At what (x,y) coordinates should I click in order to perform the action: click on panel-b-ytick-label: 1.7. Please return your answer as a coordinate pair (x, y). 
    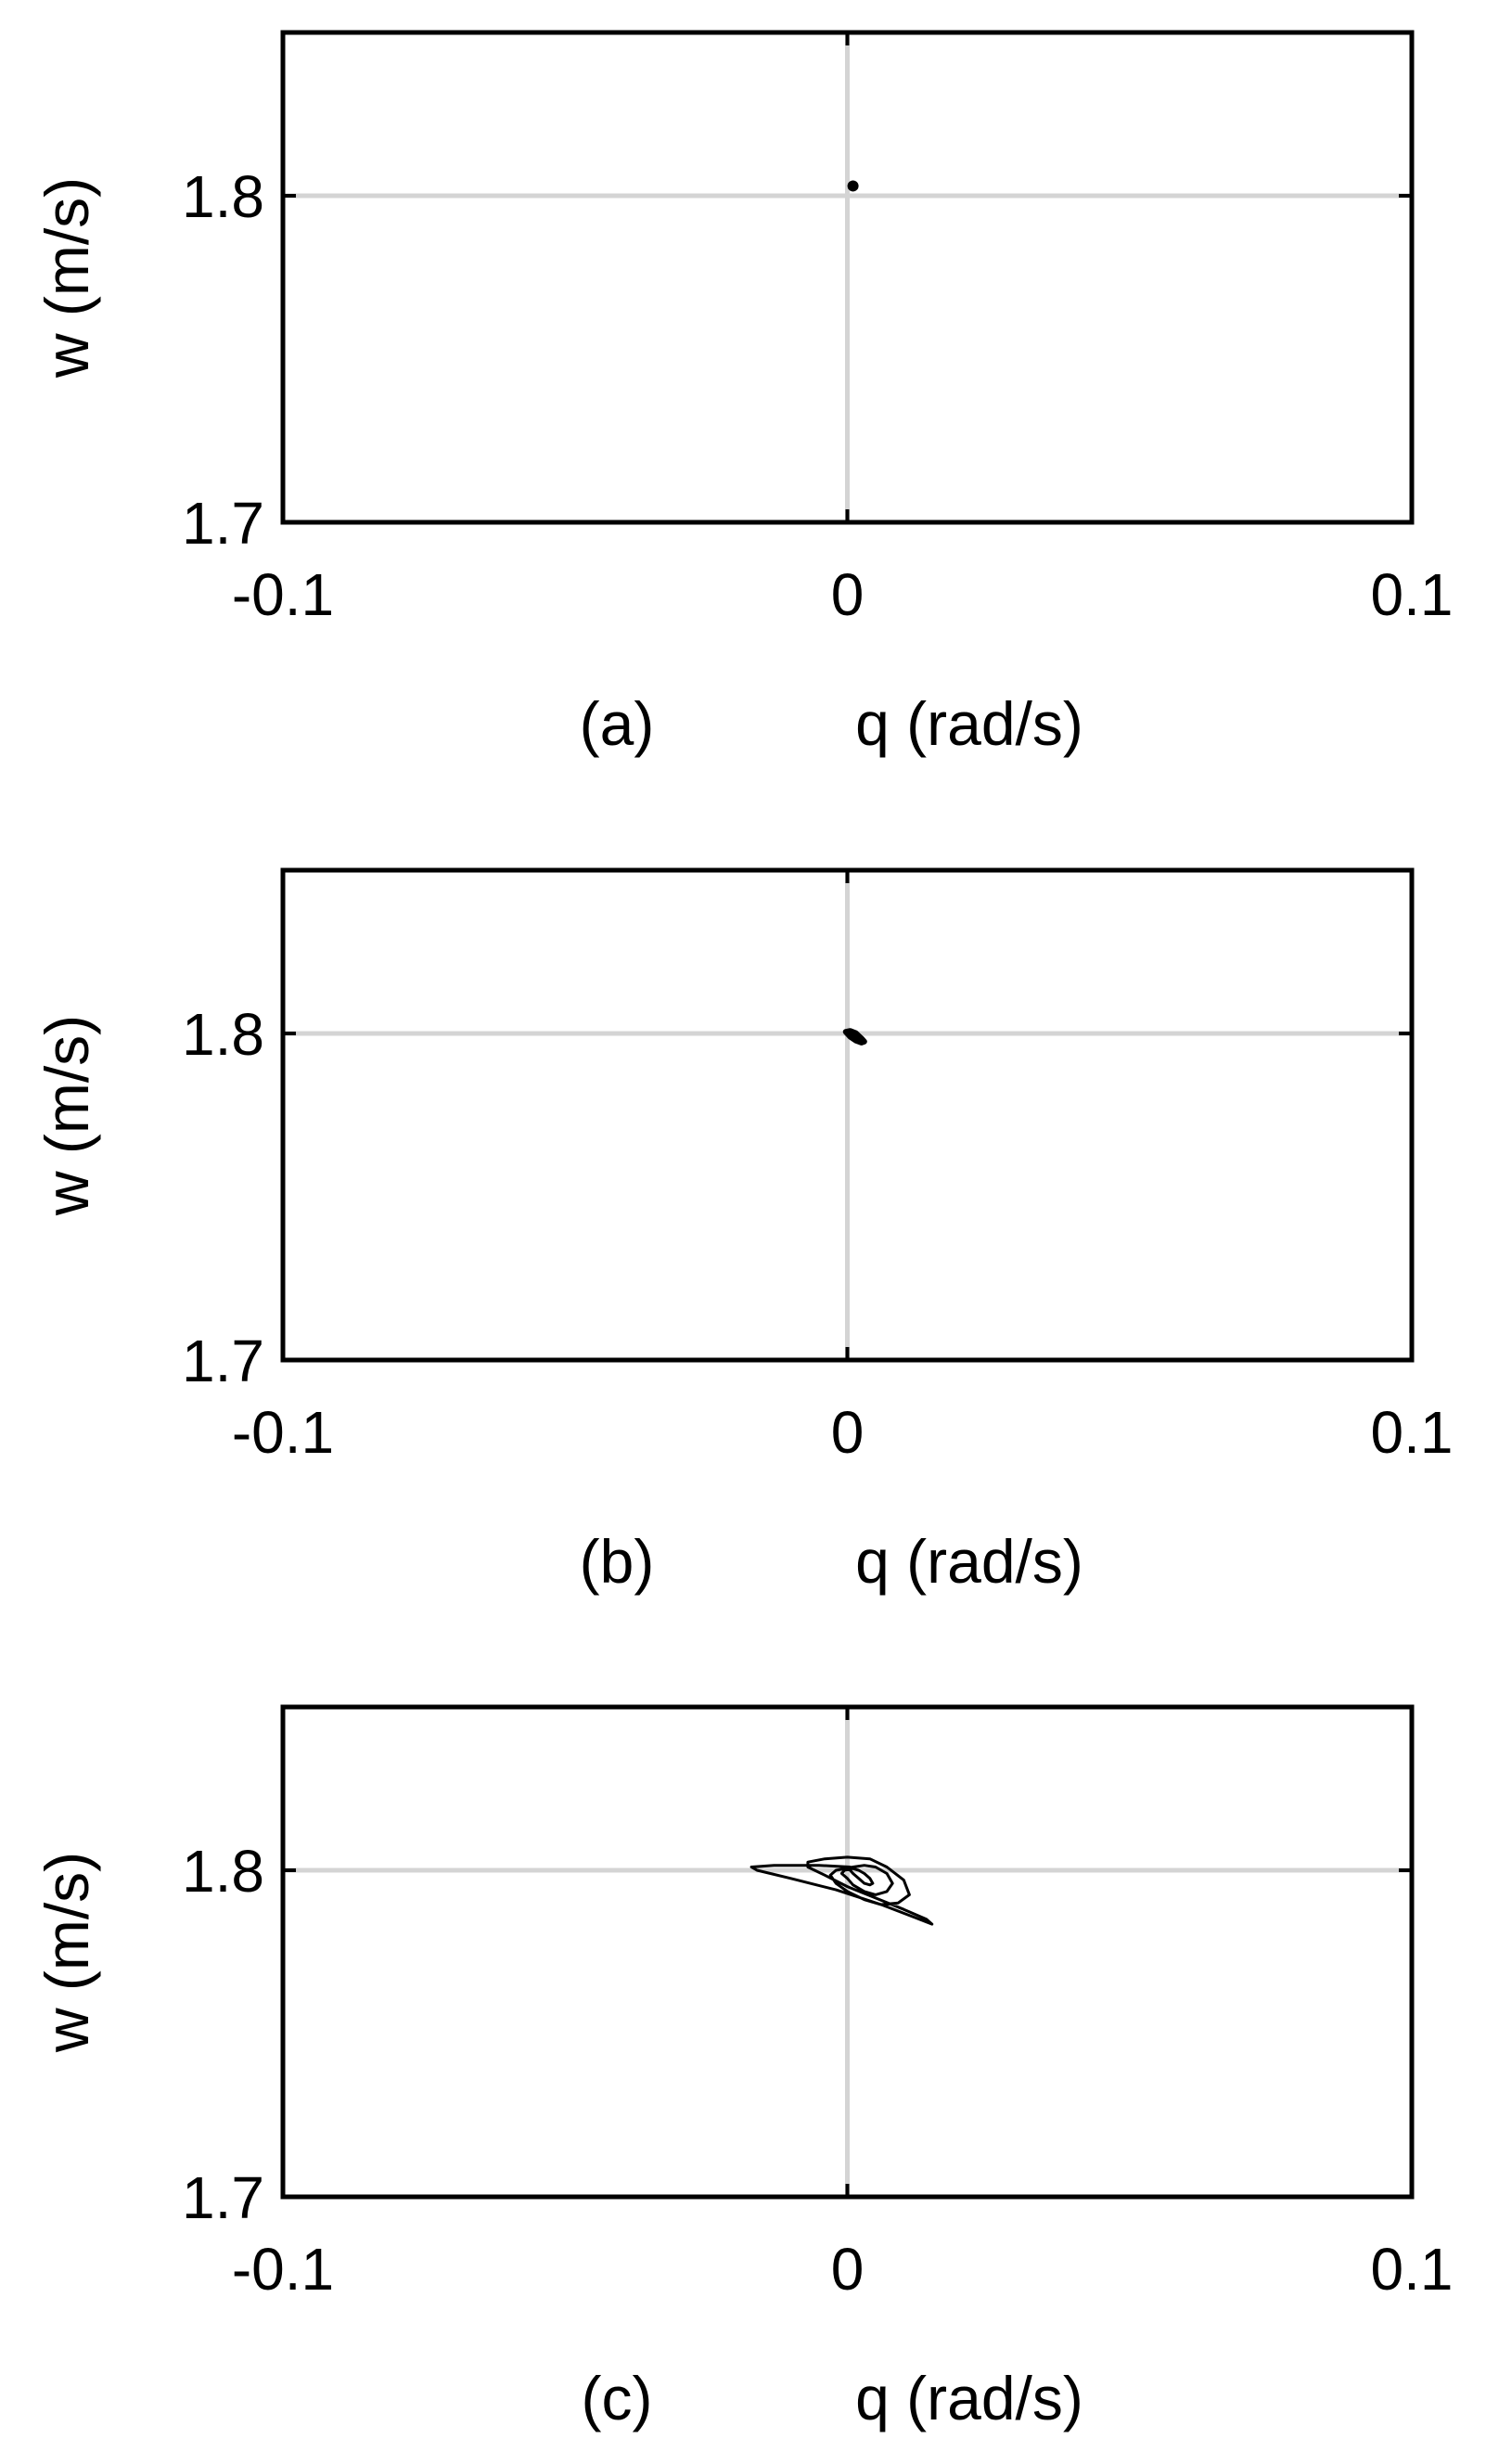
    Looking at the image, I should click on (223, 1361).